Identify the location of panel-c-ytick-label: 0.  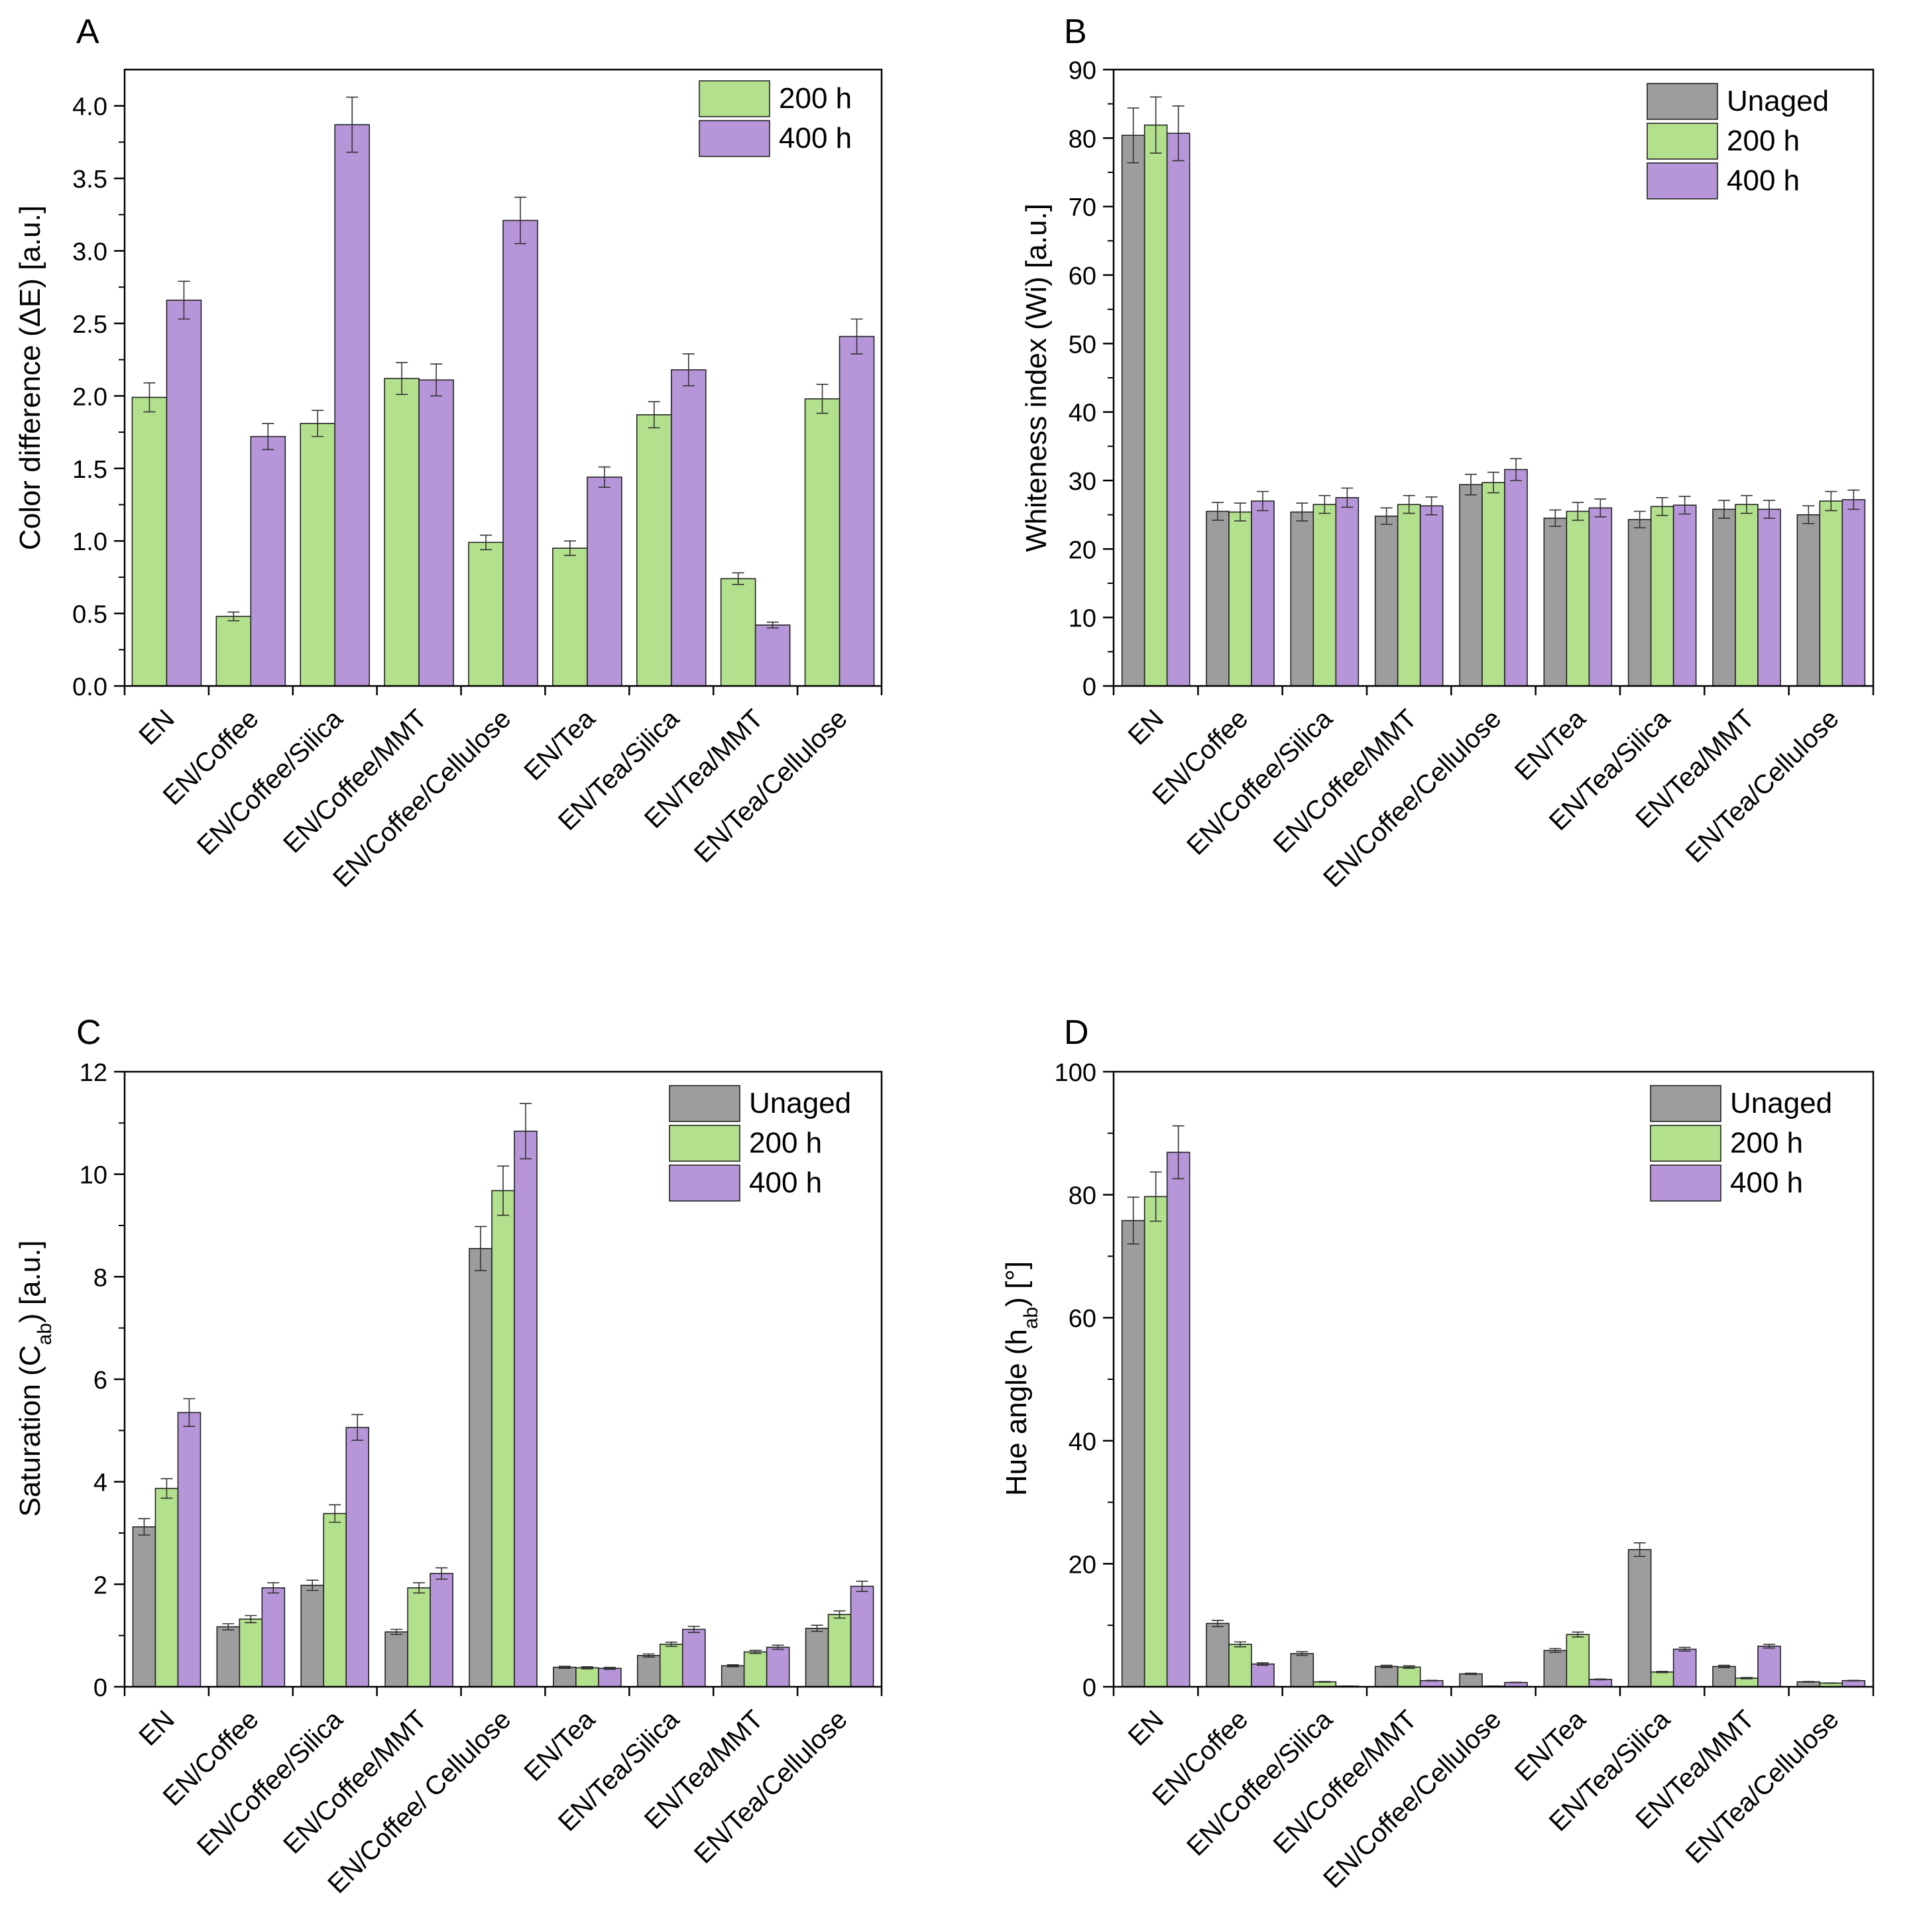
(100, 1688).